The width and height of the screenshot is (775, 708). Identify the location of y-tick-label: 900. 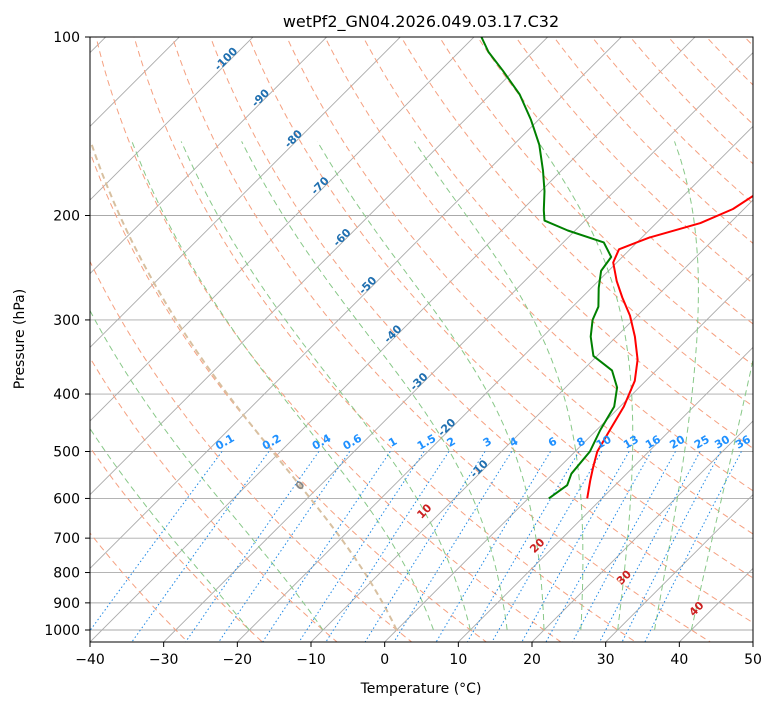
(66, 604).